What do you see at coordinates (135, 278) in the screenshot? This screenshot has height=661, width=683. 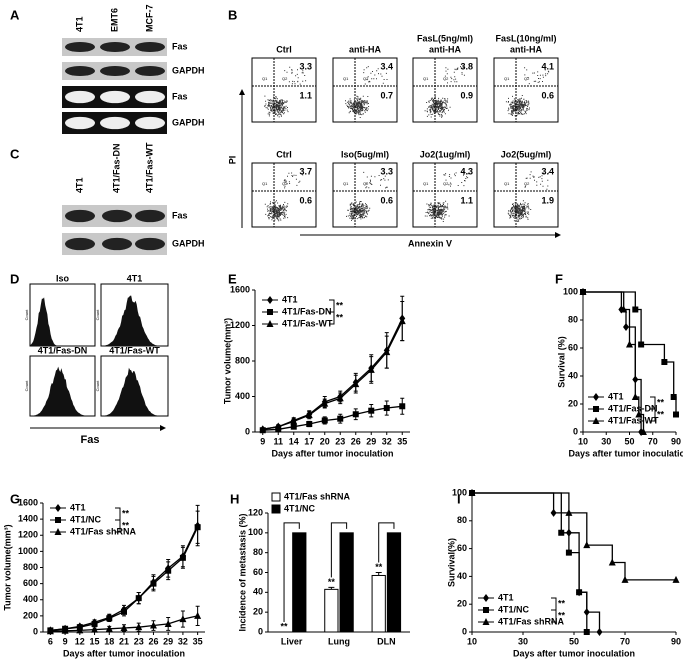 I see `histogram-title: 4T1` at bounding box center [135, 278].